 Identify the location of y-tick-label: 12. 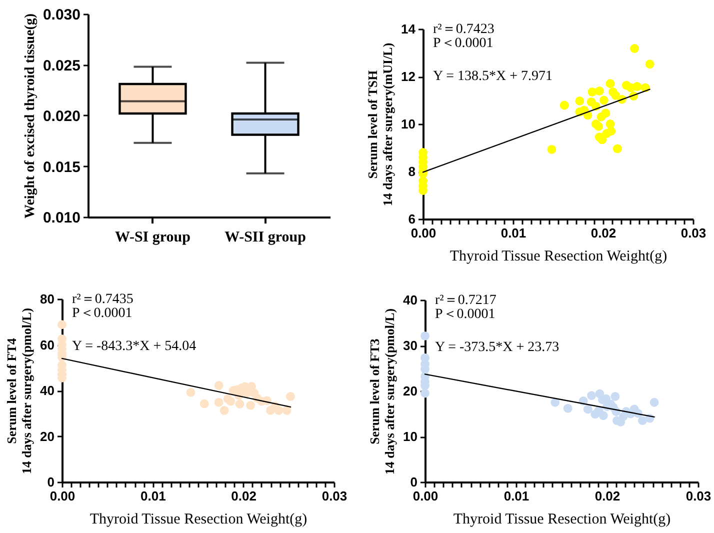
(408, 76).